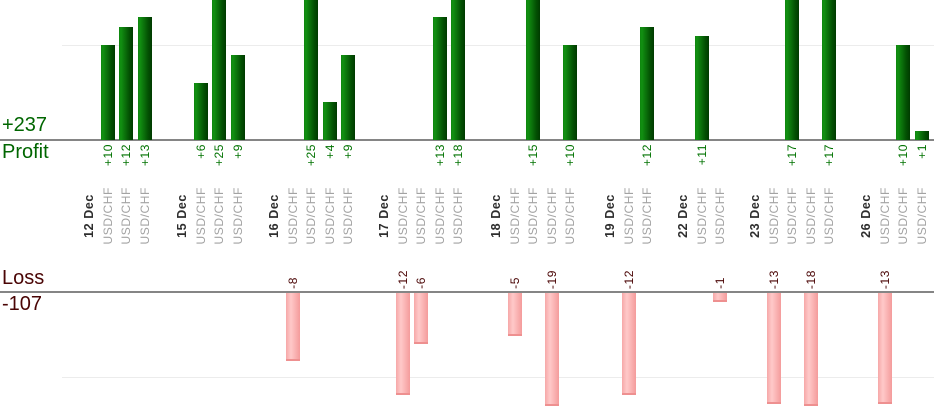 This screenshot has height=420, width=934. I want to click on profit-bar-label: +13, so click(144, 155).